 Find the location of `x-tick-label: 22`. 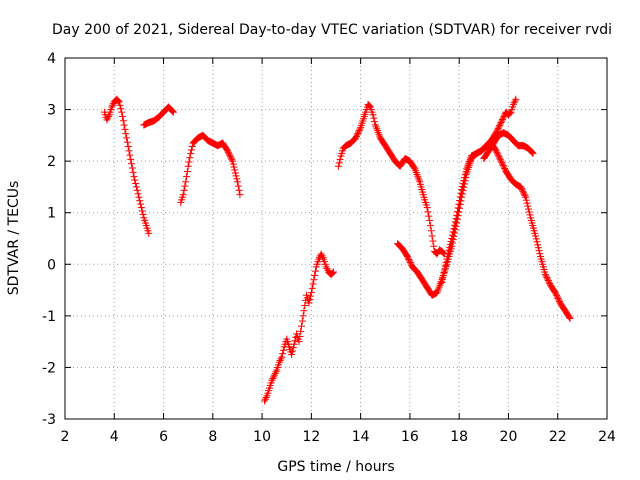

x-tick-label: 22 is located at coordinates (558, 437).